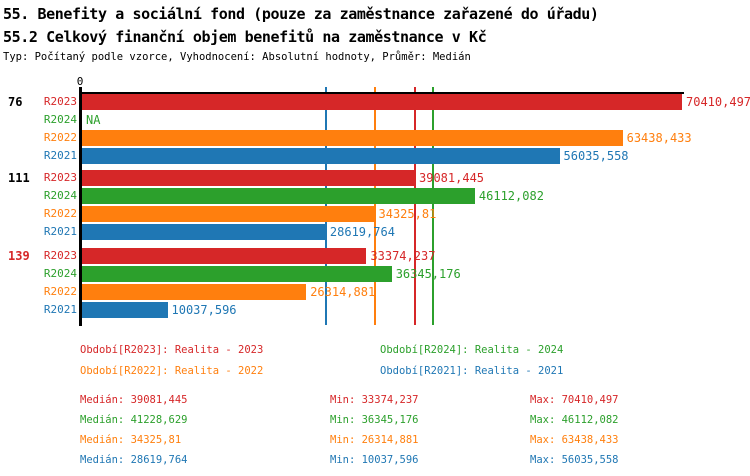 The width and height of the screenshot is (750, 476). Describe the element at coordinates (204, 310) in the screenshot. I see `bar-value-label: 10037,596` at that location.